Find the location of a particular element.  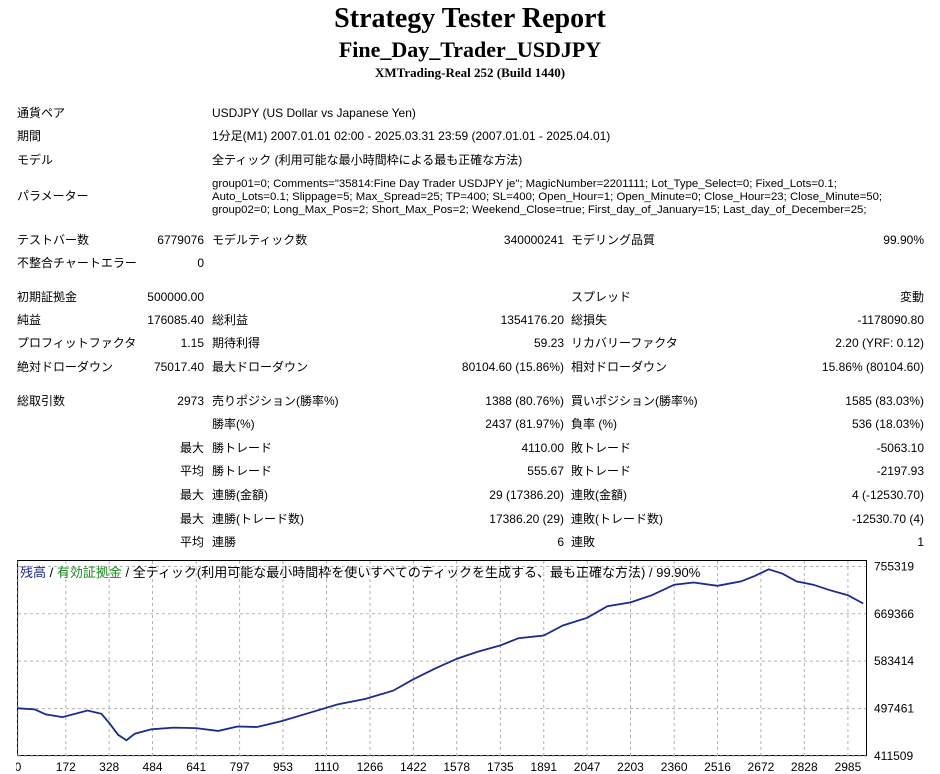

report-subtitle: Fine_Day_Trader_USDJPY is located at coordinates (470, 49).